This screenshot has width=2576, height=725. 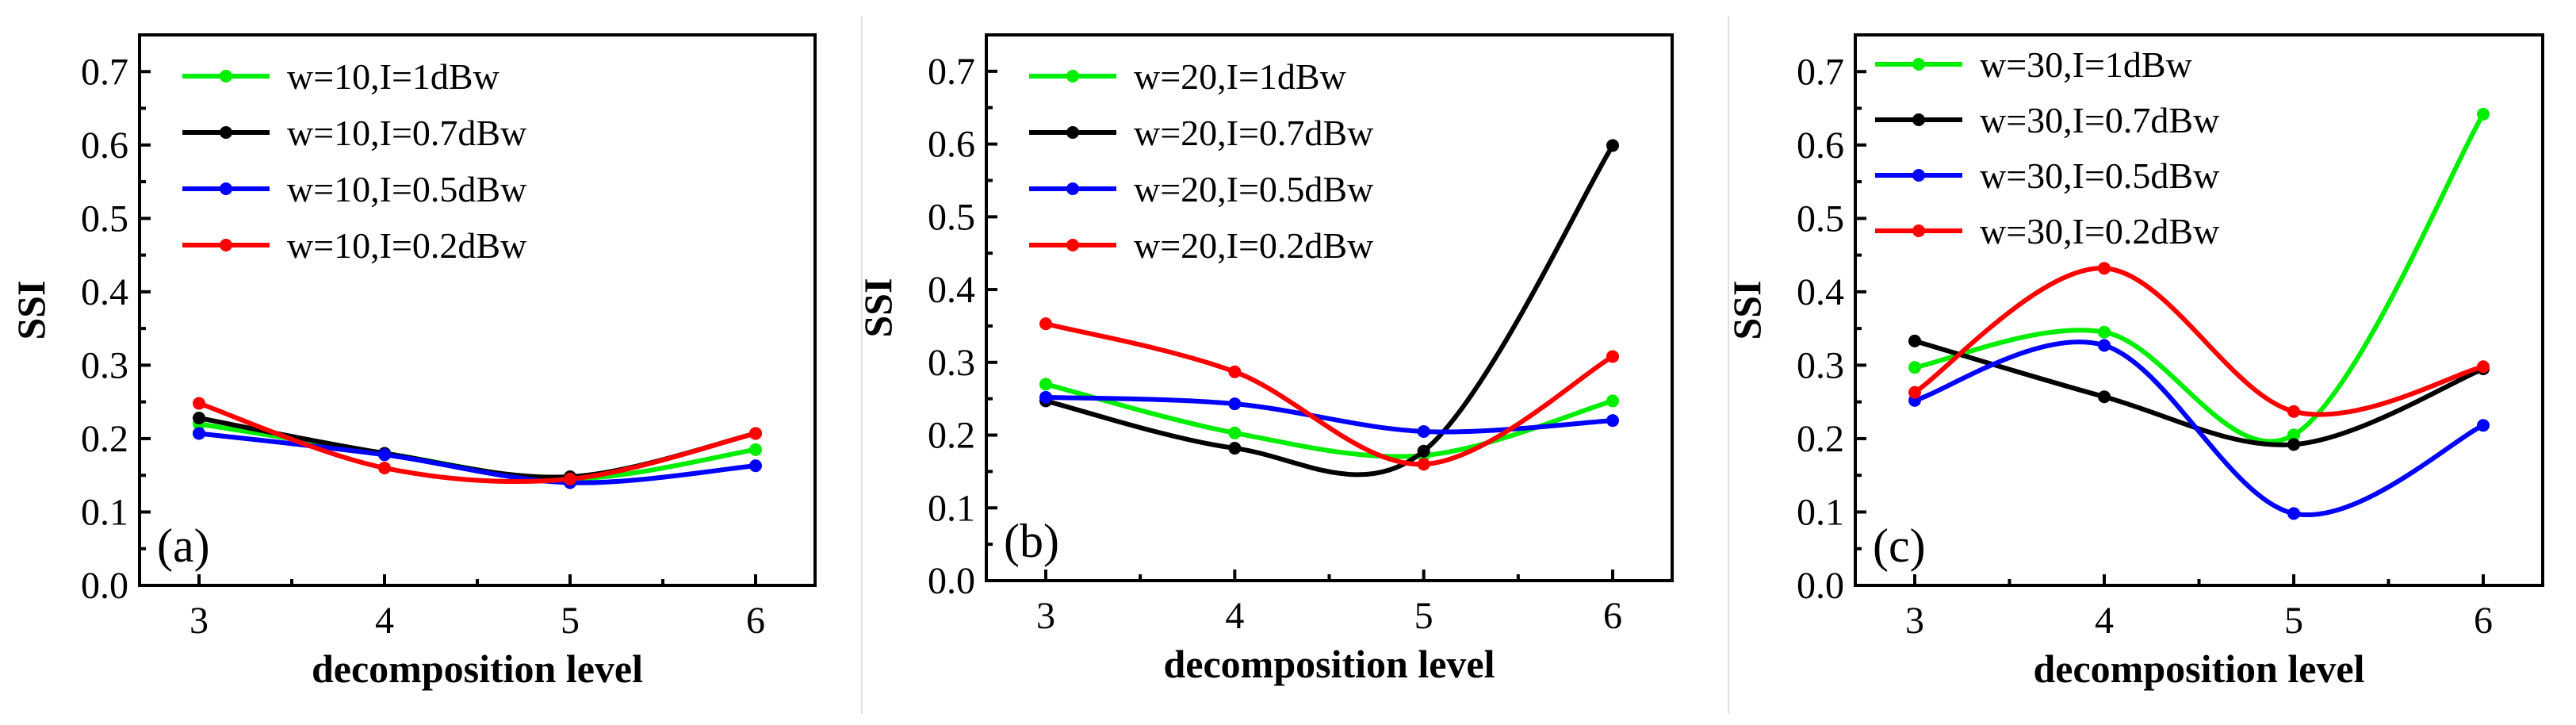 I want to click on panel-label: (b), so click(x=1031, y=541).